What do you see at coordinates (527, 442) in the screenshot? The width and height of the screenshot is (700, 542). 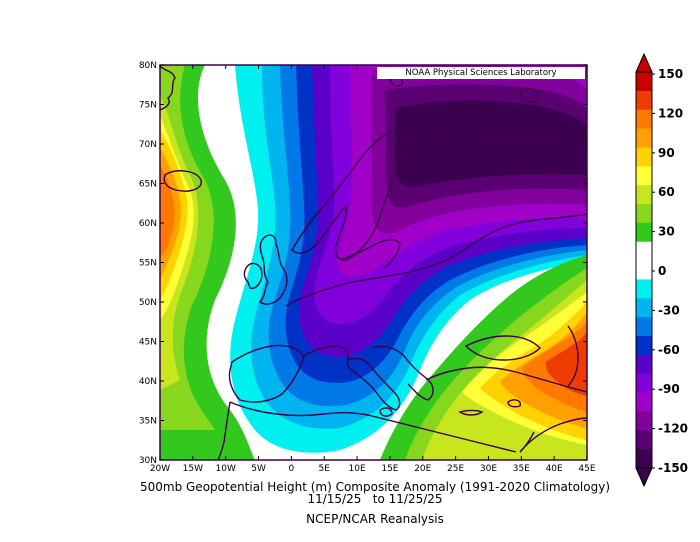 I see `coast-red-sea` at bounding box center [527, 442].